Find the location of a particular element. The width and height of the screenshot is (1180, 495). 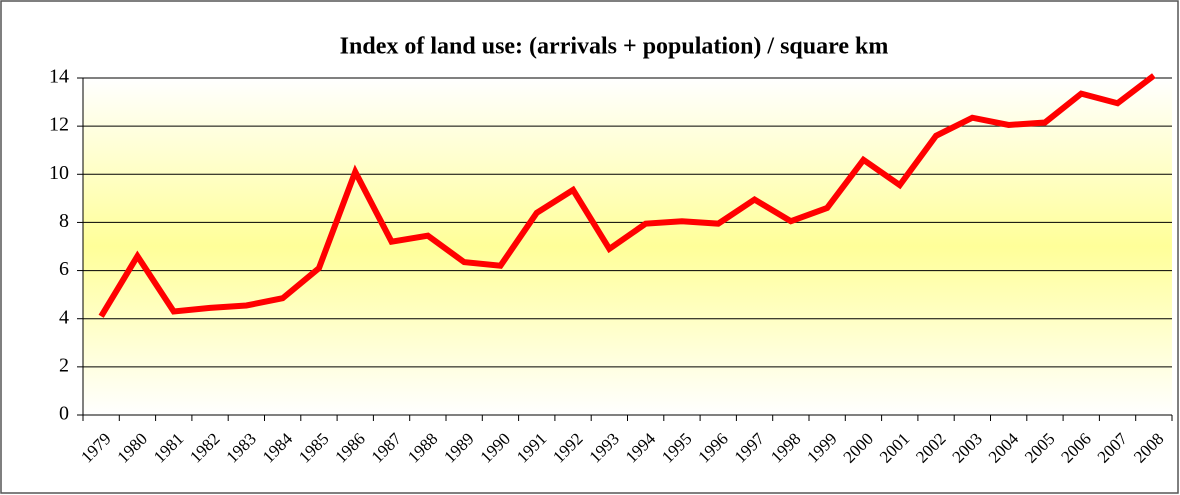

y-tick-label: 10 is located at coordinates (59, 173).